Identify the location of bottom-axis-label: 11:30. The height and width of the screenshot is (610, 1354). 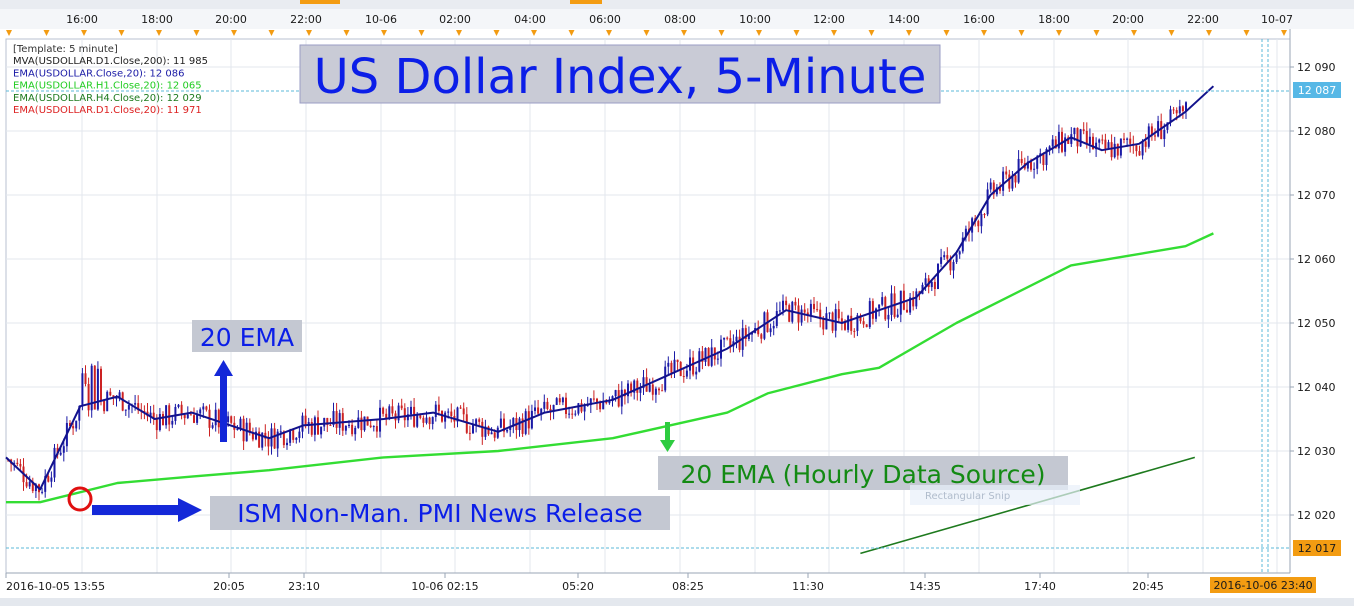
(808, 586).